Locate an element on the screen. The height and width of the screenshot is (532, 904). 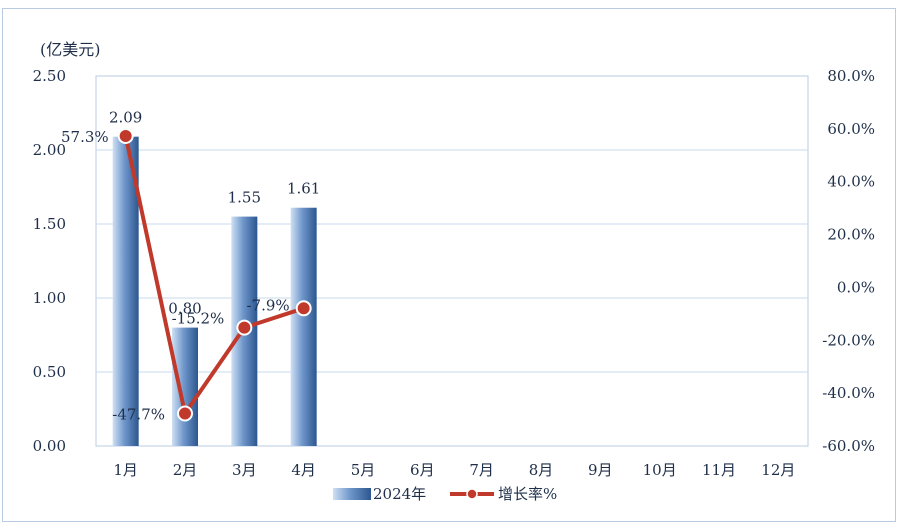
growth-data-label: 57.3% is located at coordinates (85, 137).